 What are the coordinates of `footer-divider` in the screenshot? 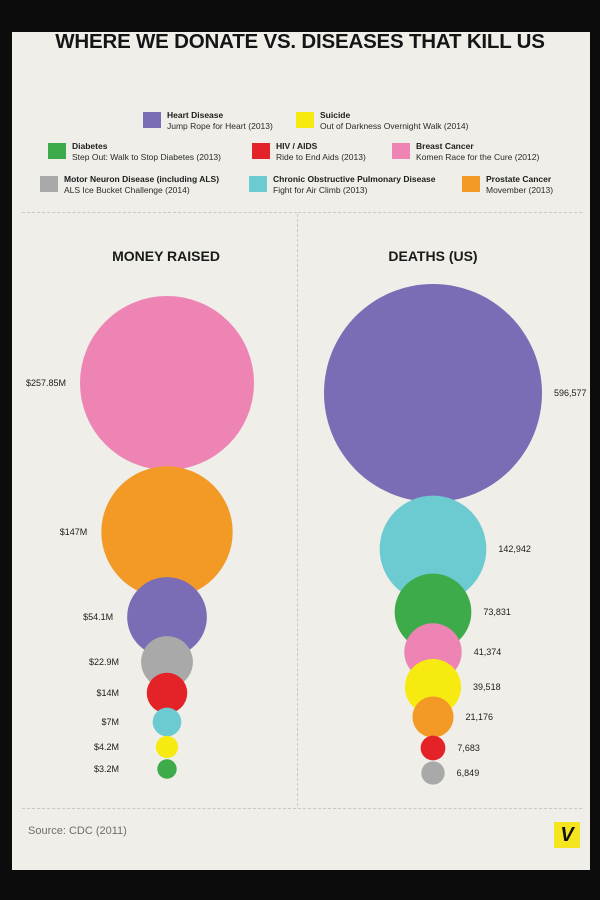 It's located at (302, 808).